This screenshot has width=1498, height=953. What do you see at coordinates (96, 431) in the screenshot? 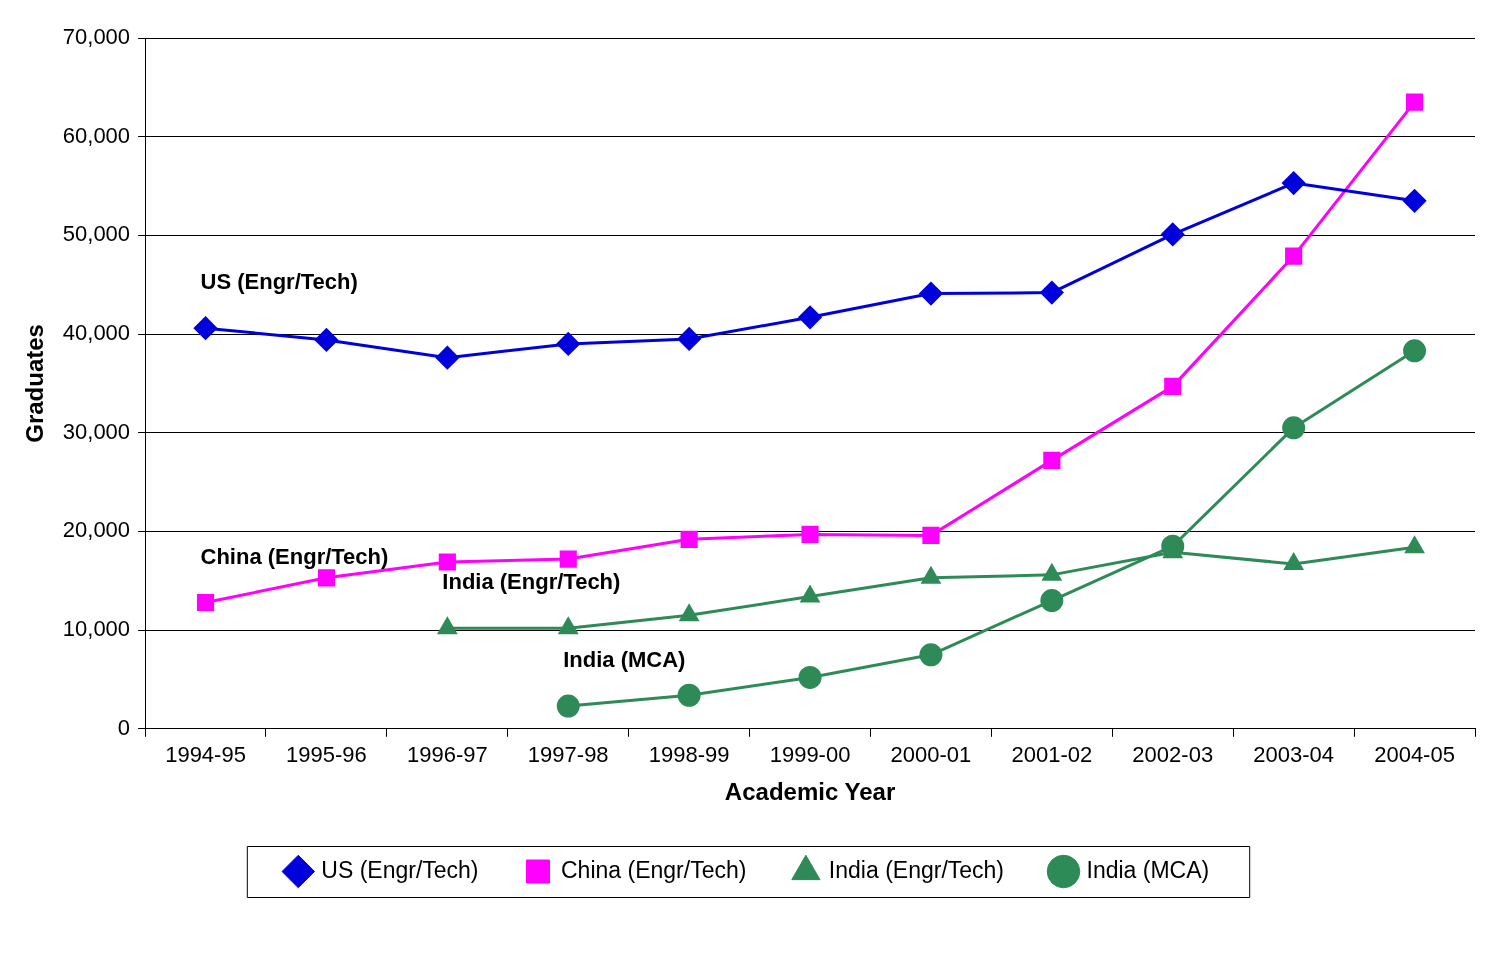
I see `y-tick-label: 30,000` at bounding box center [96, 431].